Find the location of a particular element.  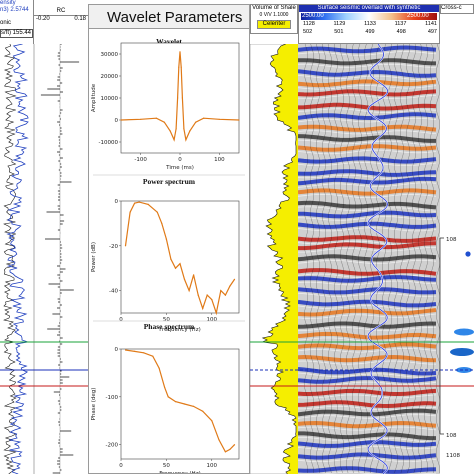

y-axis-label: Phase (deg) is located at coordinates (94, 404).